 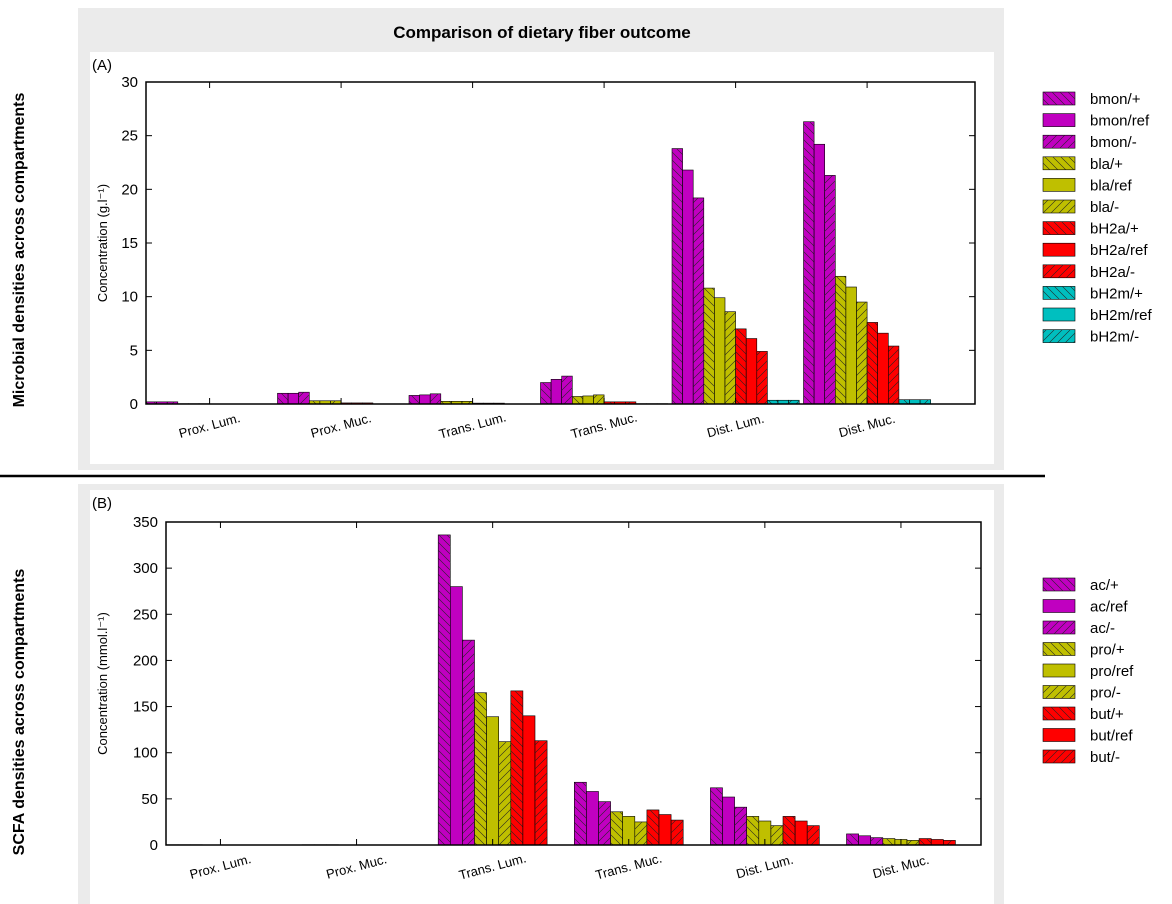 What do you see at coordinates (102, 683) in the screenshot?
I see `panel-b-y-axis-label: Concentration (mmol.l⁻¹)` at bounding box center [102, 683].